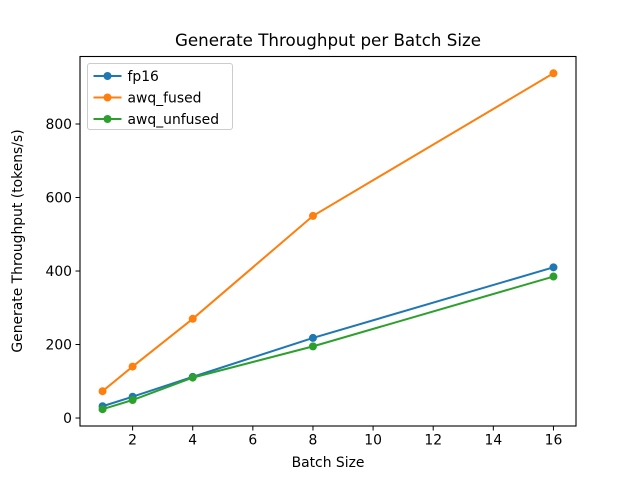  What do you see at coordinates (328, 40) in the screenshot?
I see `chart-title: Generate Throughput per Batch Size` at bounding box center [328, 40].